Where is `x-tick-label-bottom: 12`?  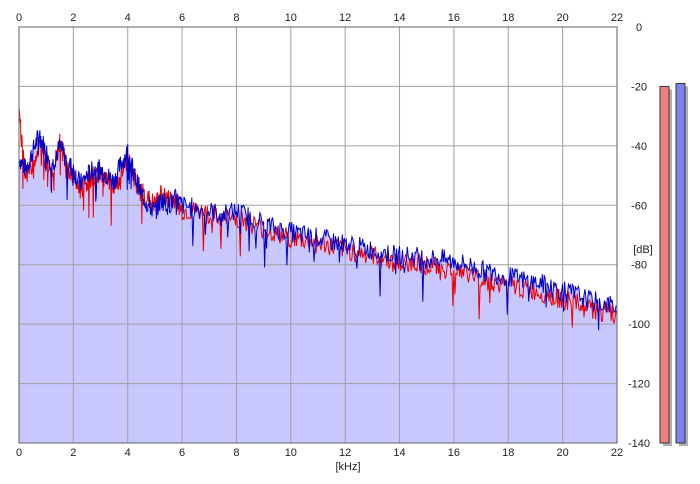
x-tick-label-bottom: 12 is located at coordinates (345, 453).